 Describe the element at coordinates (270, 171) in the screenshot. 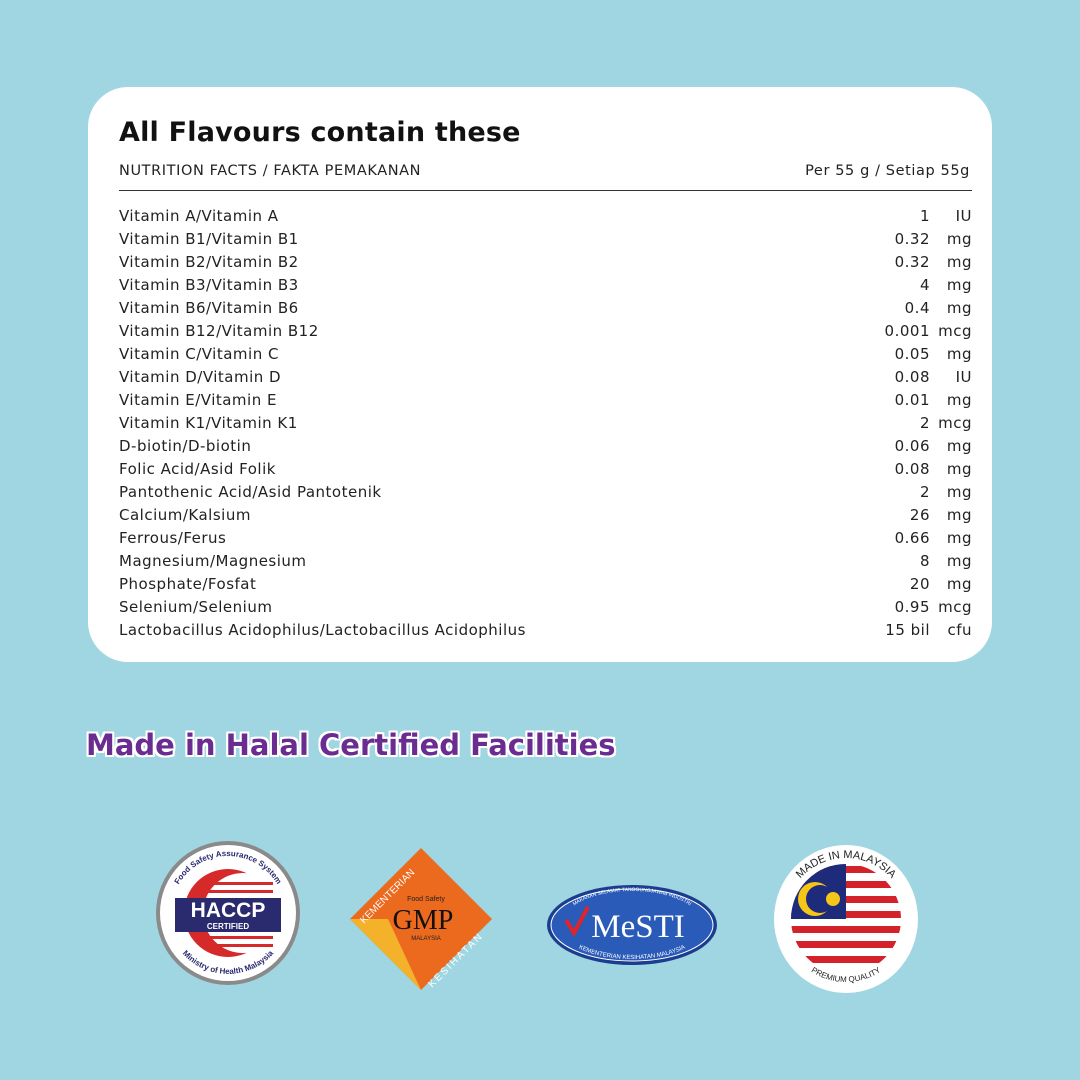

I see `header-left: NUTRITION FACTS / FAKTA PEMAKANAN` at that location.